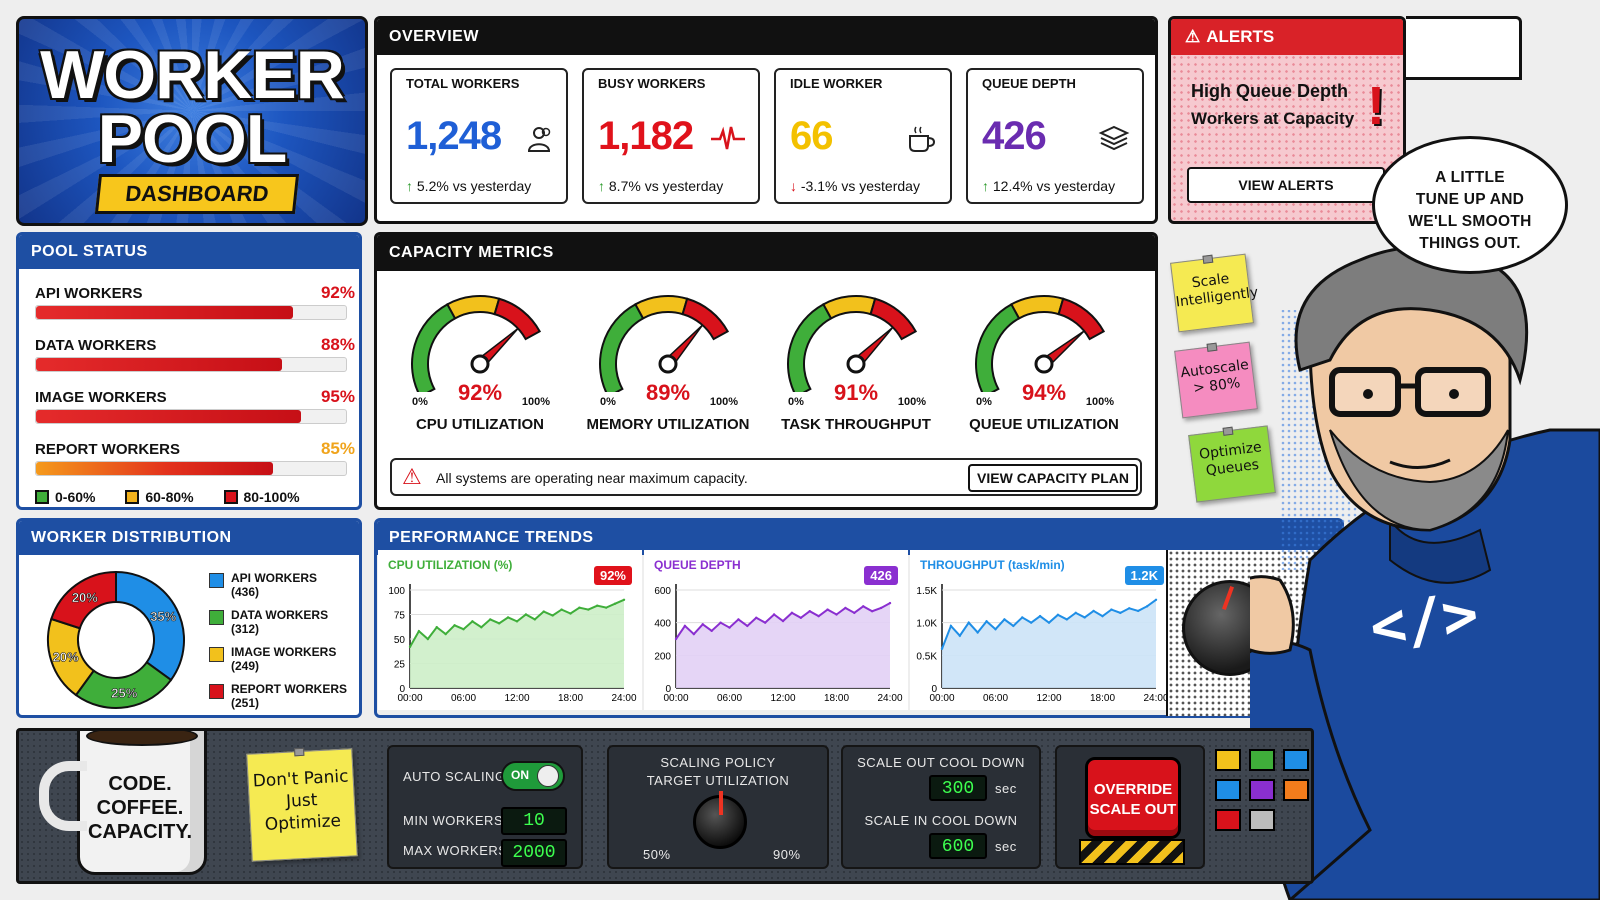 This screenshot has width=1600, height=900. What do you see at coordinates (195, 457) in the screenshot?
I see `pool-row: REPORT WORKERS 85%` at bounding box center [195, 457].